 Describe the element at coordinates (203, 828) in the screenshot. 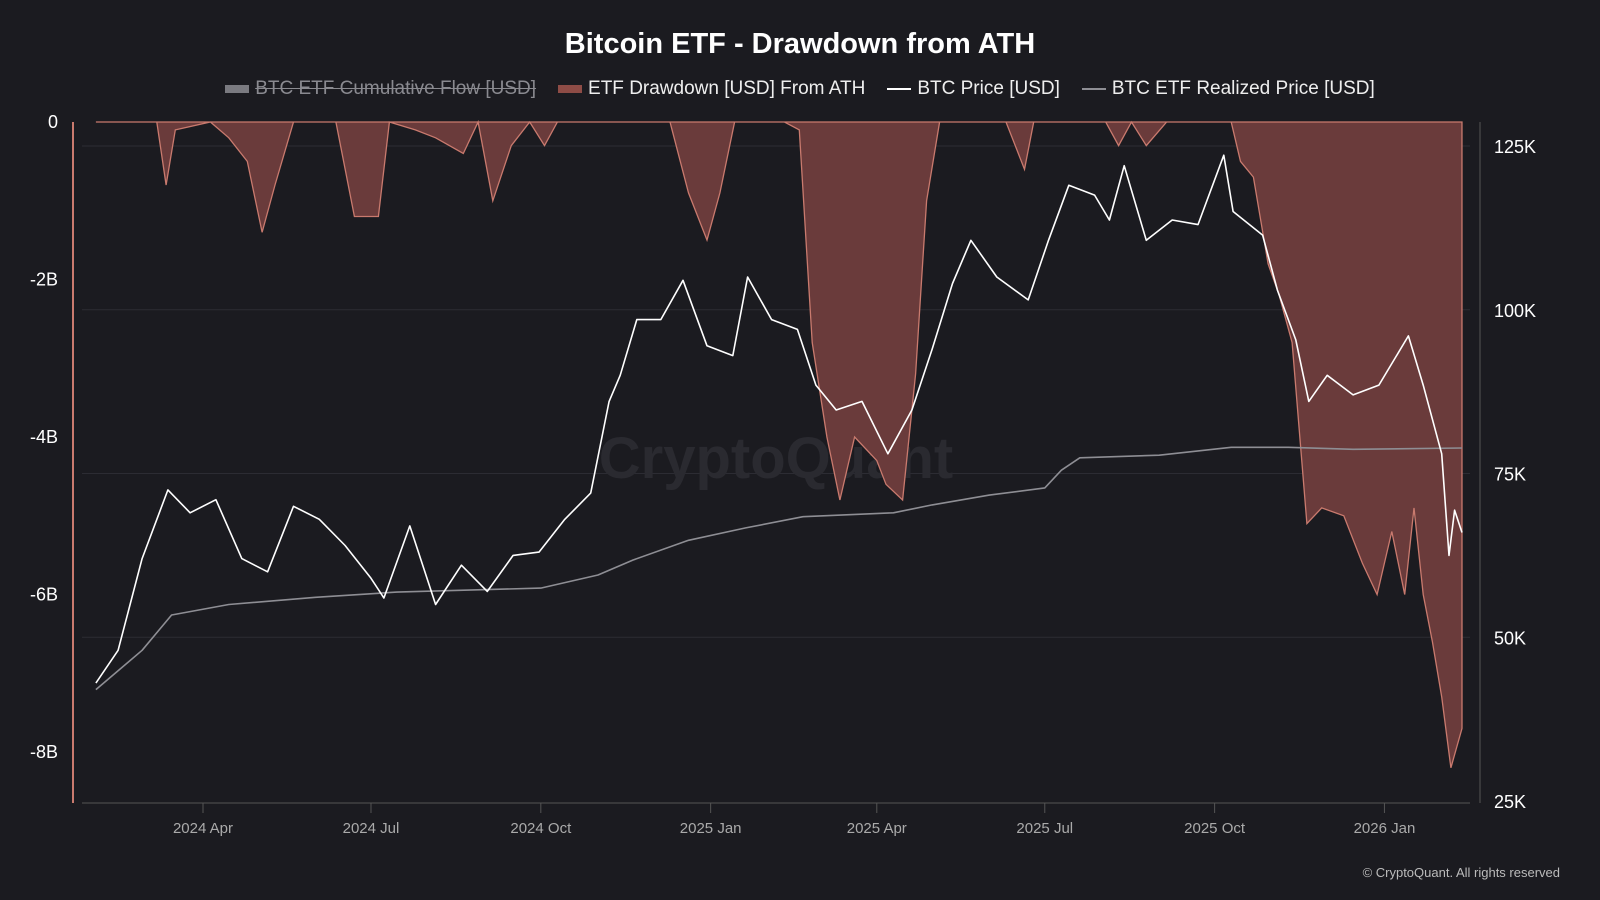

I see `x-tick-label: 2024 Apr` at that location.